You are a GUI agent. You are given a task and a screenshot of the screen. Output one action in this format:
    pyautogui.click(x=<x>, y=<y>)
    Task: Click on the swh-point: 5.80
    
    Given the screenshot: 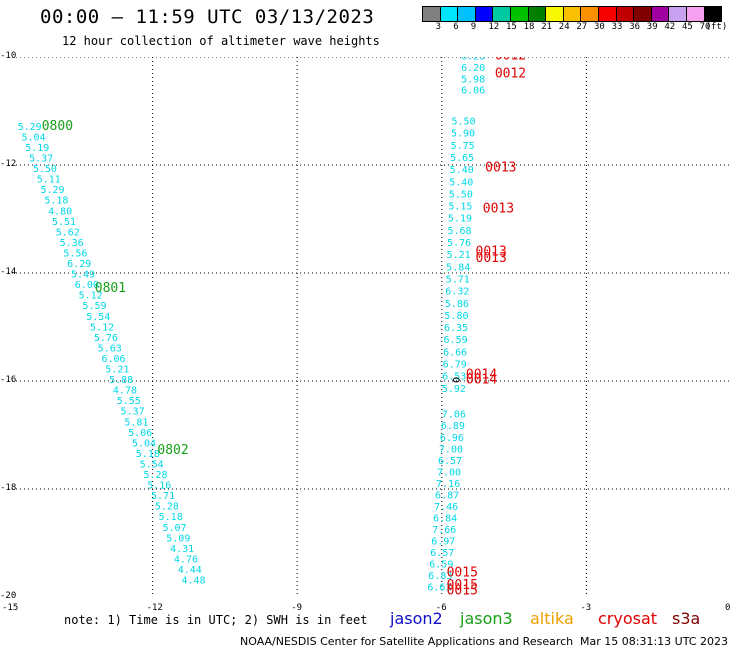 What is the action you would take?
    pyautogui.click(x=456, y=316)
    